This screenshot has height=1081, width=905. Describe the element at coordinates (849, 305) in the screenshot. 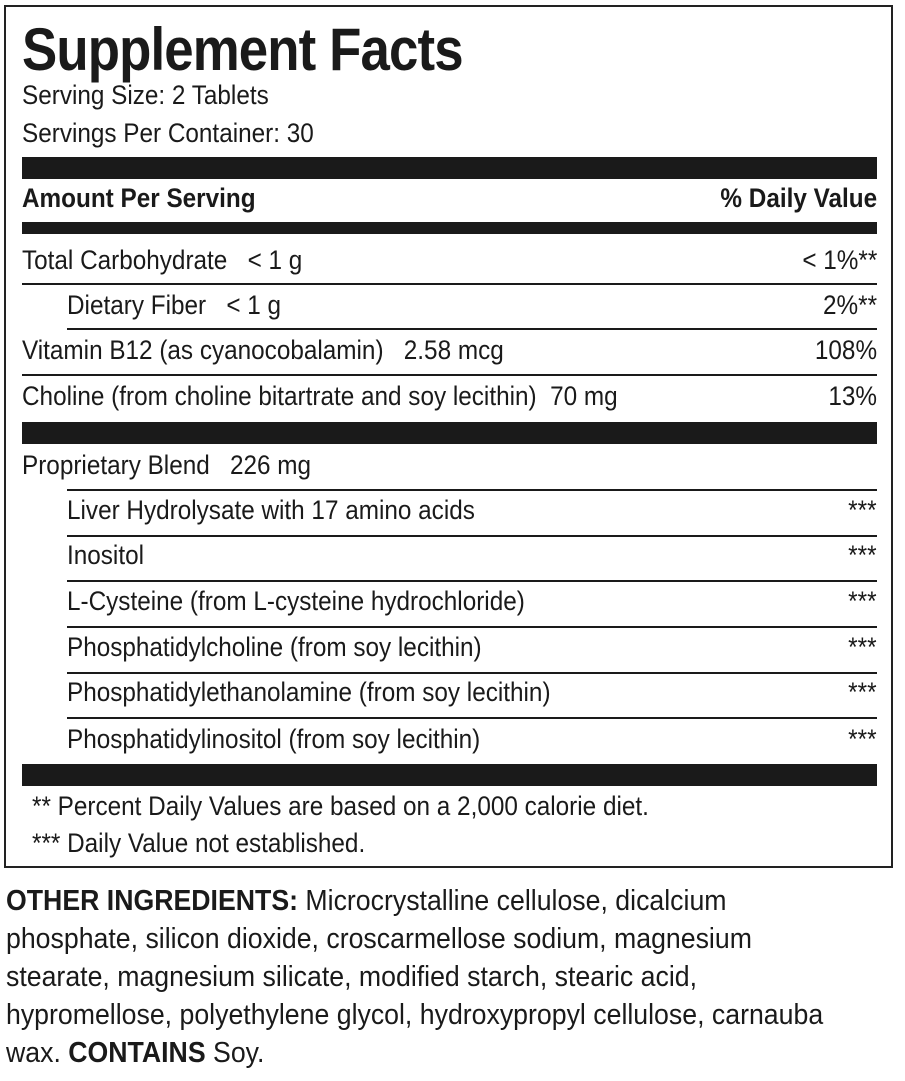

I see `nutrient-dv: 2%**` at that location.